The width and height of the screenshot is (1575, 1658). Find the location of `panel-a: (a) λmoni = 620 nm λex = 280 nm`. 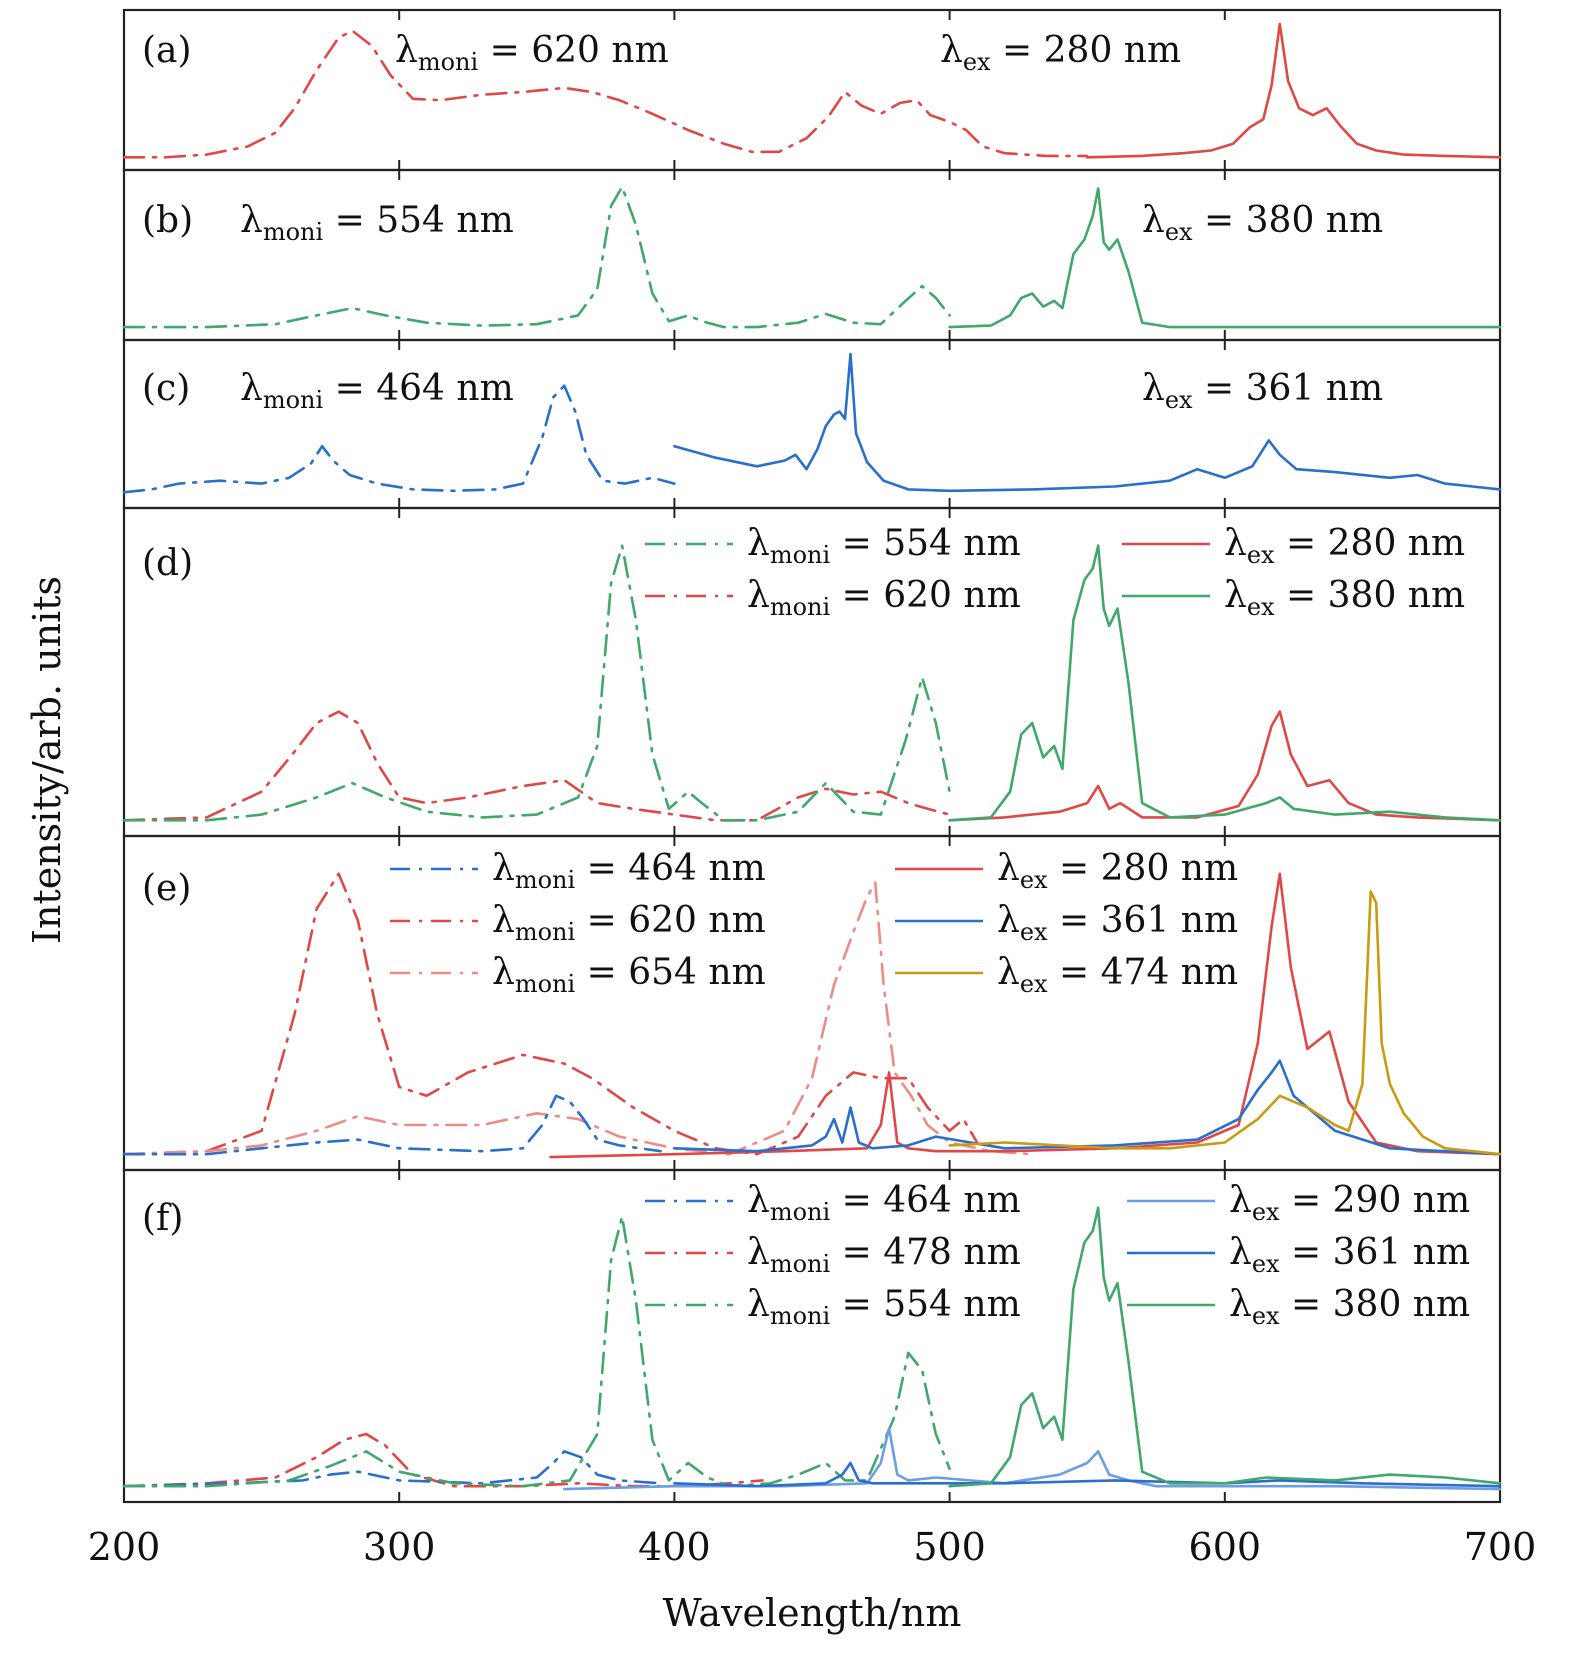

panel-a: (a) λmoni = 620 nm λex = 280 nm is located at coordinates (812, 90).